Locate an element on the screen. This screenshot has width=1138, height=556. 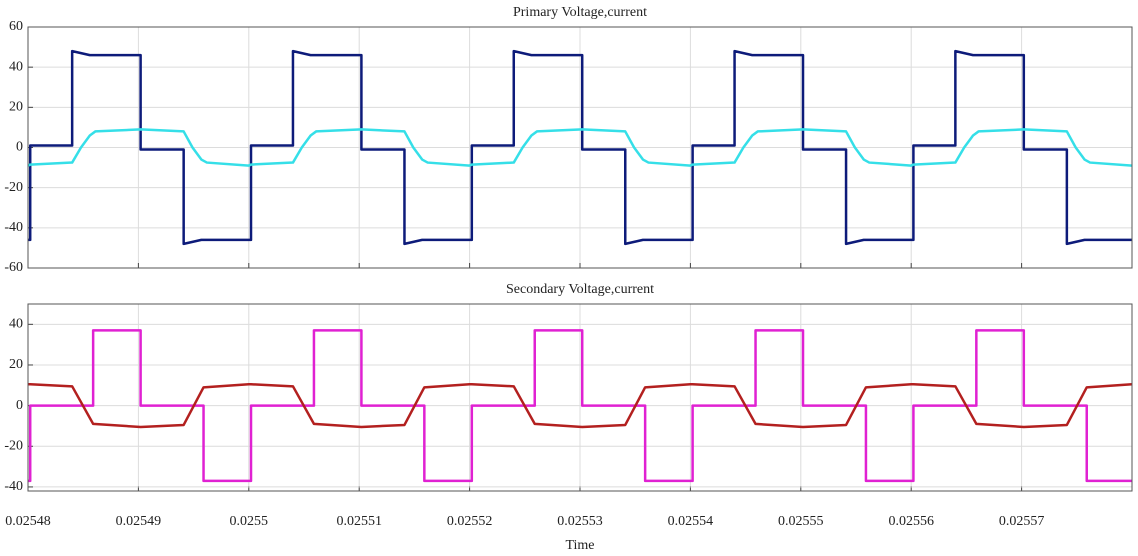
x-tick-label: 0.02554 is located at coordinates (691, 521).